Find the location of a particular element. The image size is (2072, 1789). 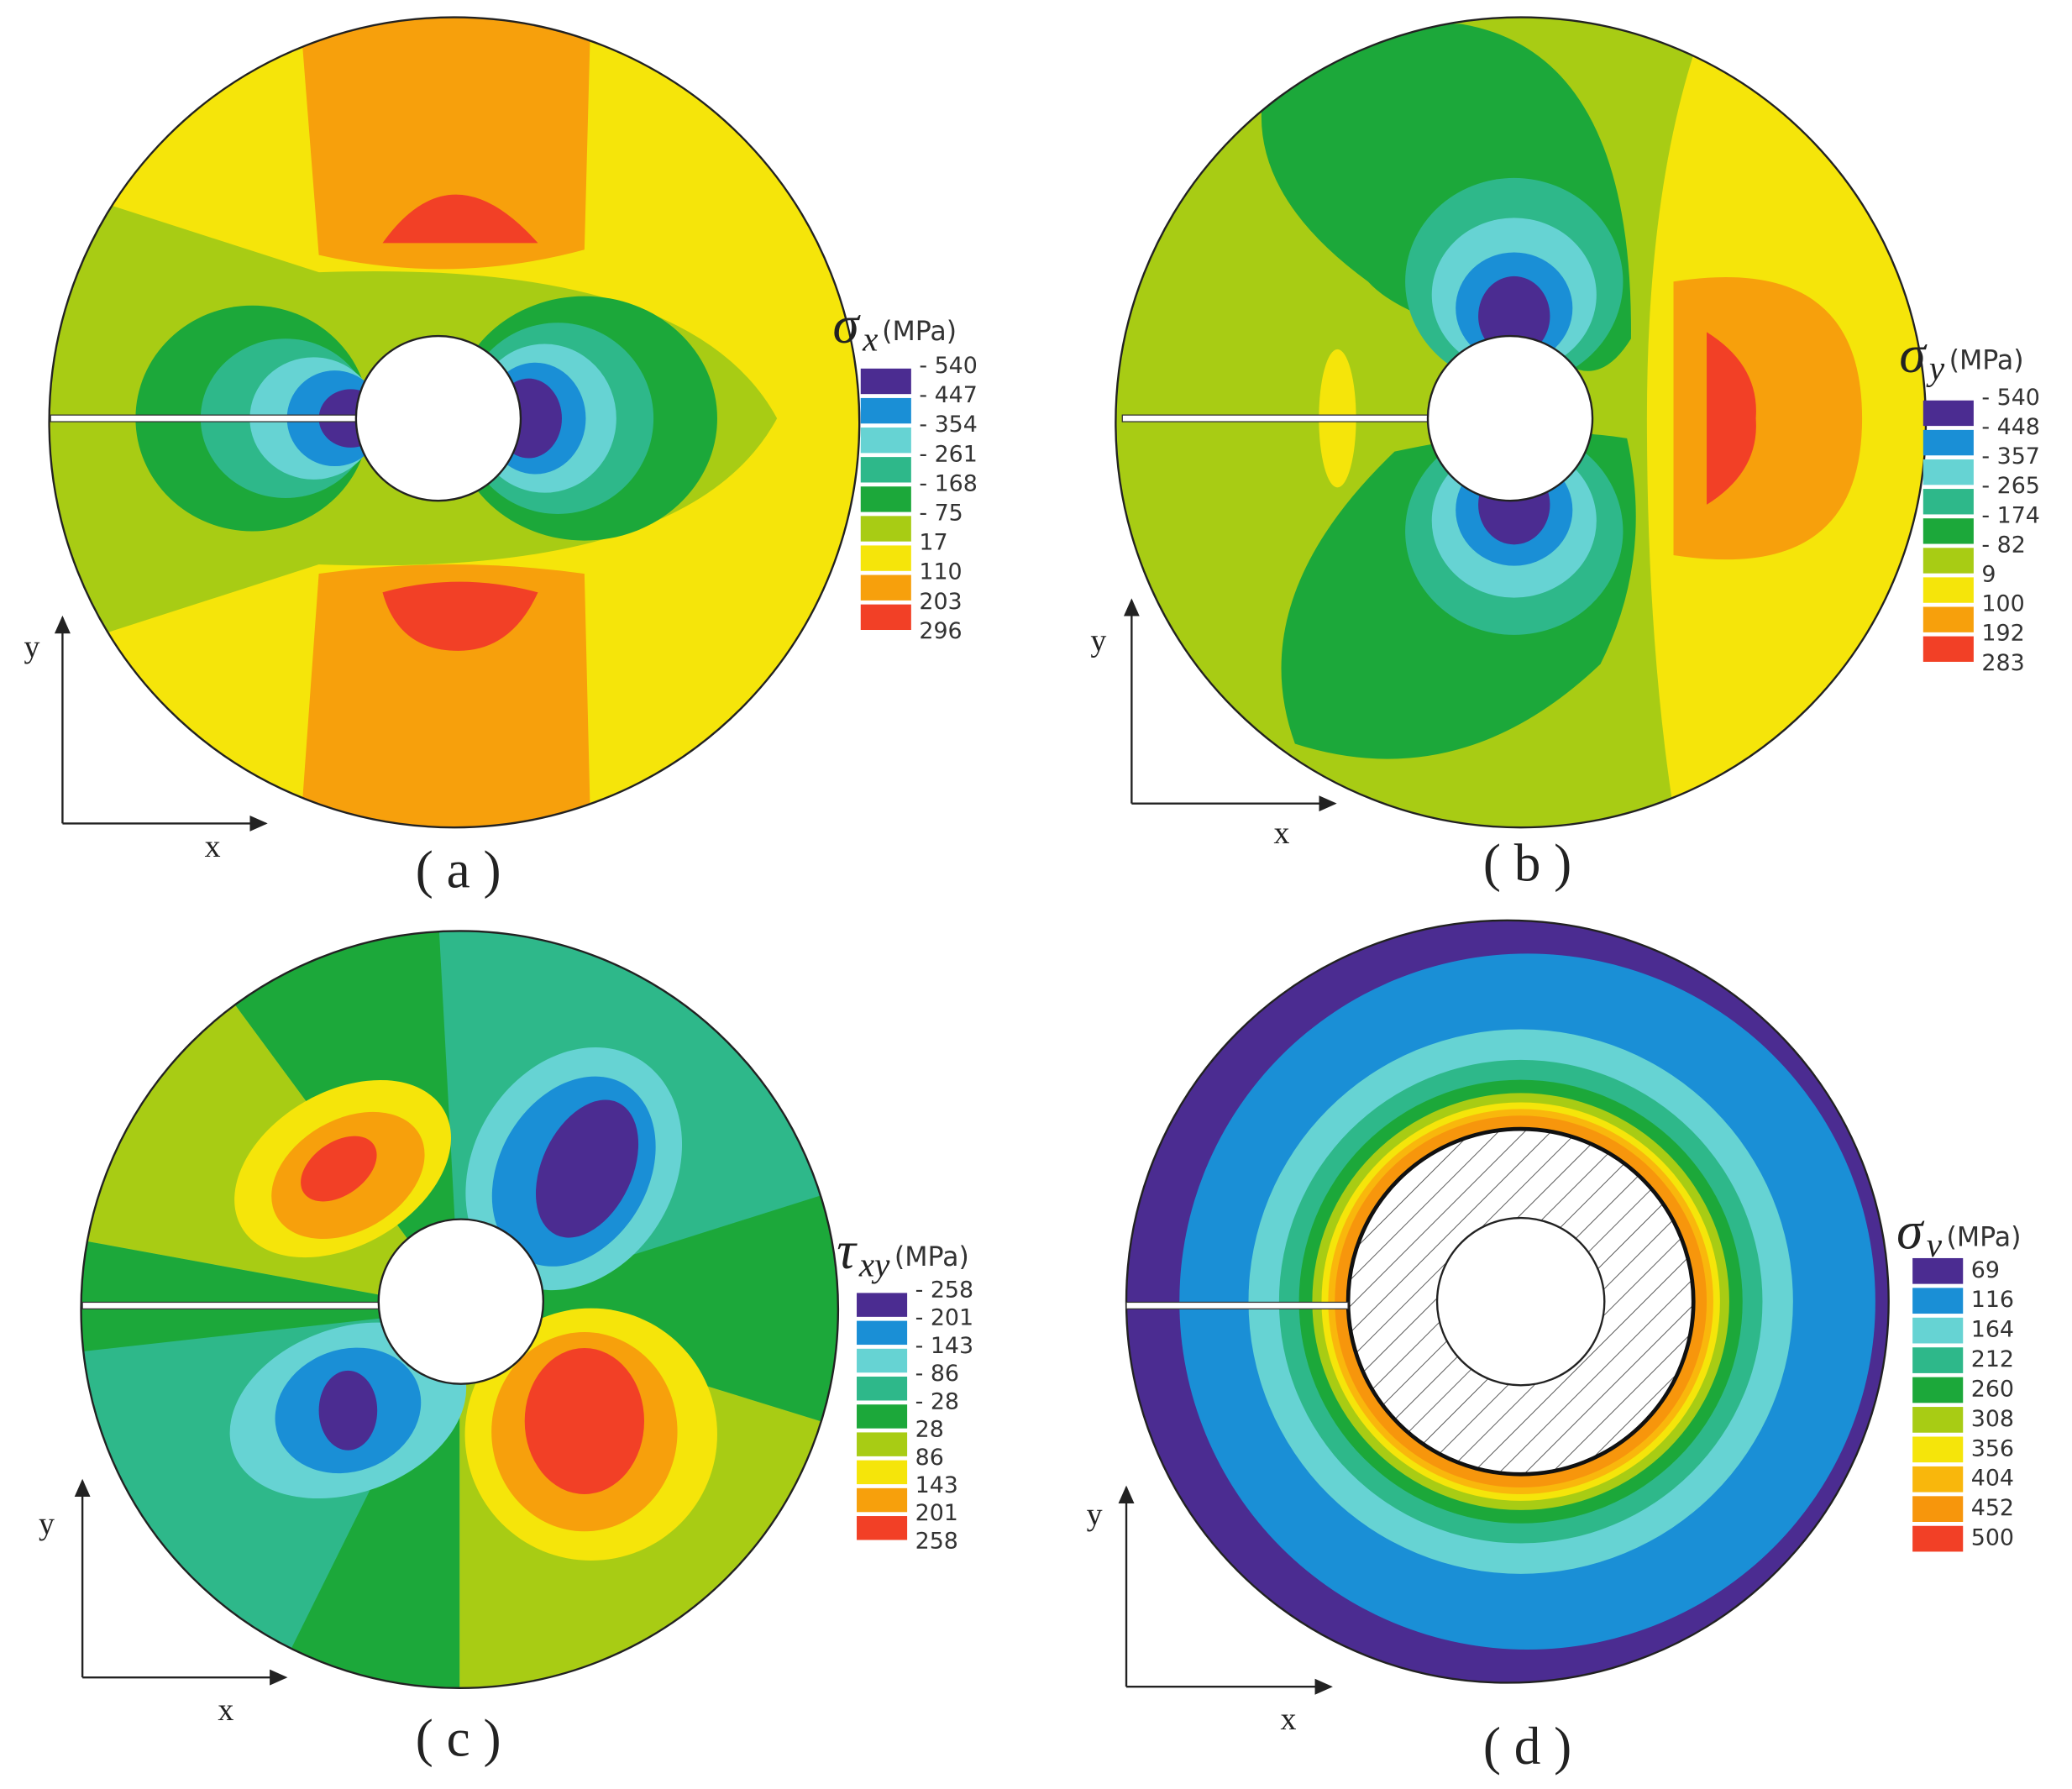

legend-symbol: τ is located at coordinates (848, 1250).